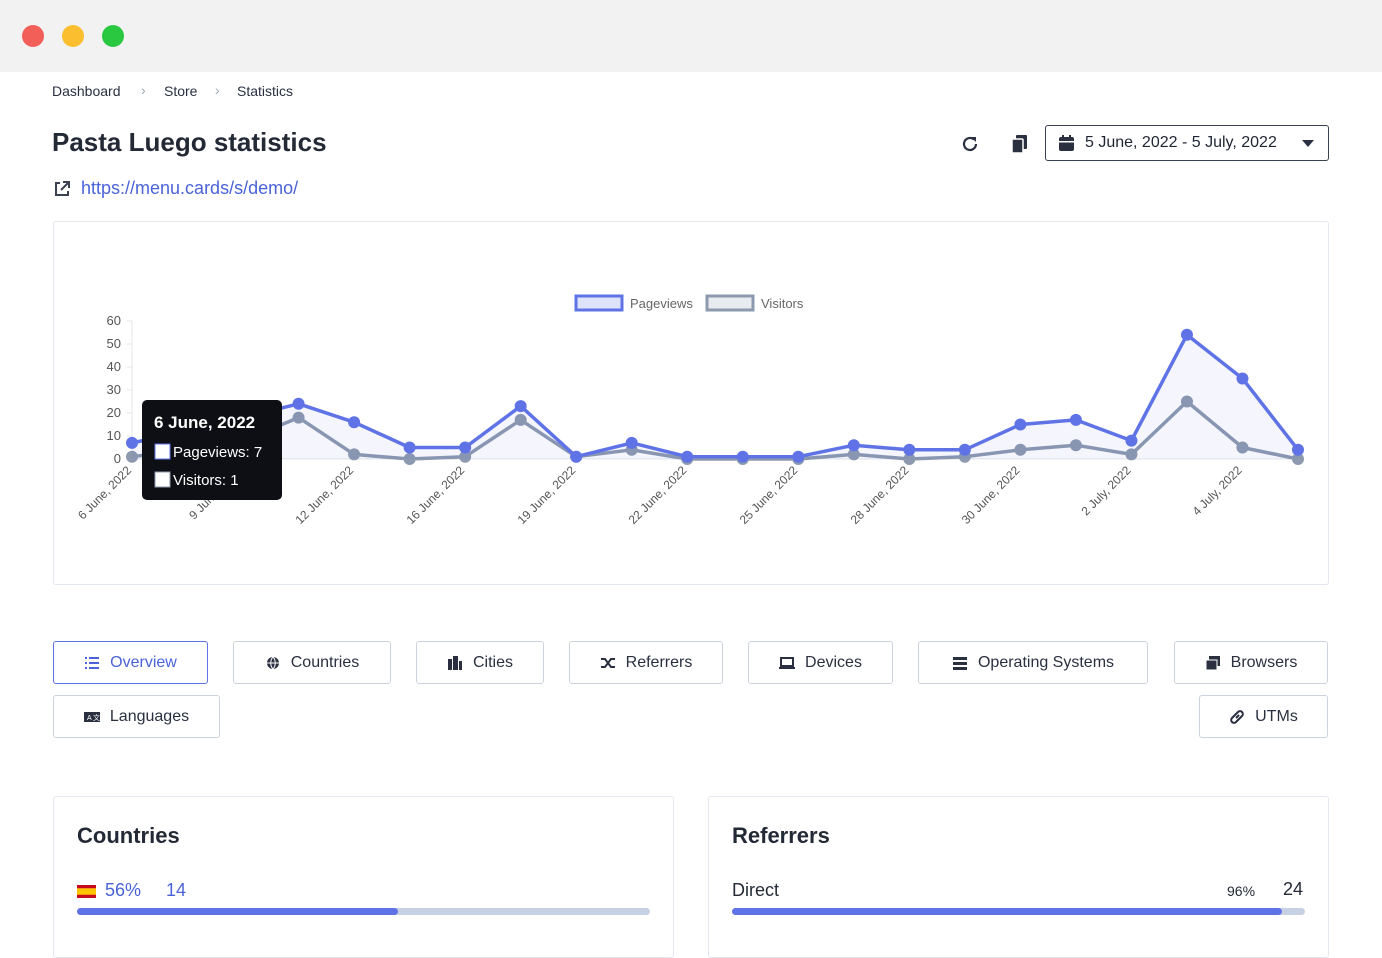 The height and width of the screenshot is (958, 1382). Describe the element at coordinates (970, 144) in the screenshot. I see `refresh-button` at that location.